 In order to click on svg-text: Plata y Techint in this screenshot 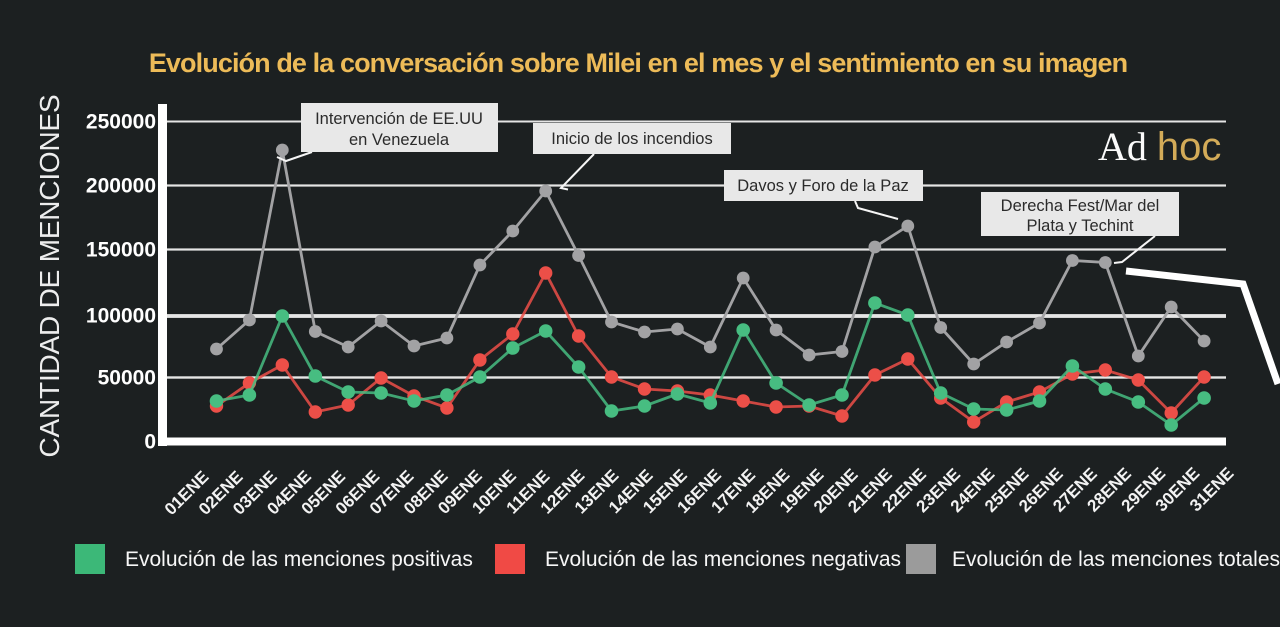, I will do `click(1079, 226)`.